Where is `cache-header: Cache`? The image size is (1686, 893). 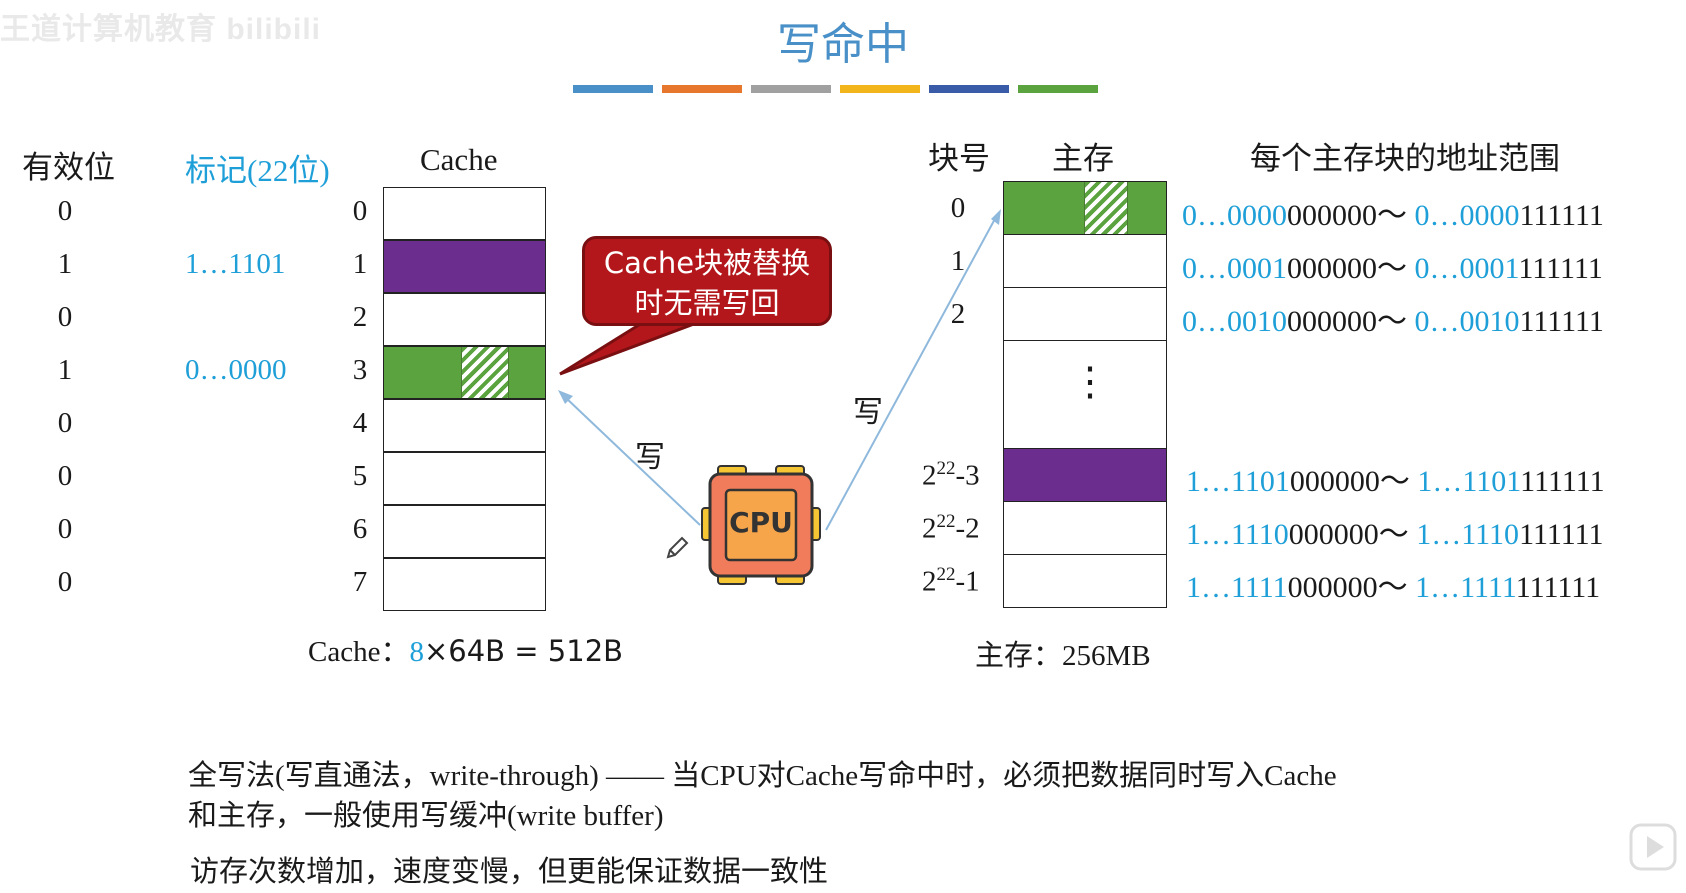 cache-header: Cache is located at coordinates (459, 159).